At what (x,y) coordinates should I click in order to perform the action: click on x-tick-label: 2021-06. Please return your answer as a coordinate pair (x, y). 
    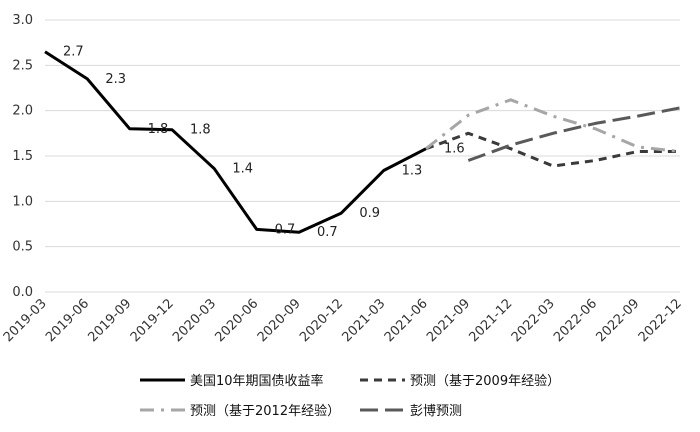
    Looking at the image, I should click on (406, 320).